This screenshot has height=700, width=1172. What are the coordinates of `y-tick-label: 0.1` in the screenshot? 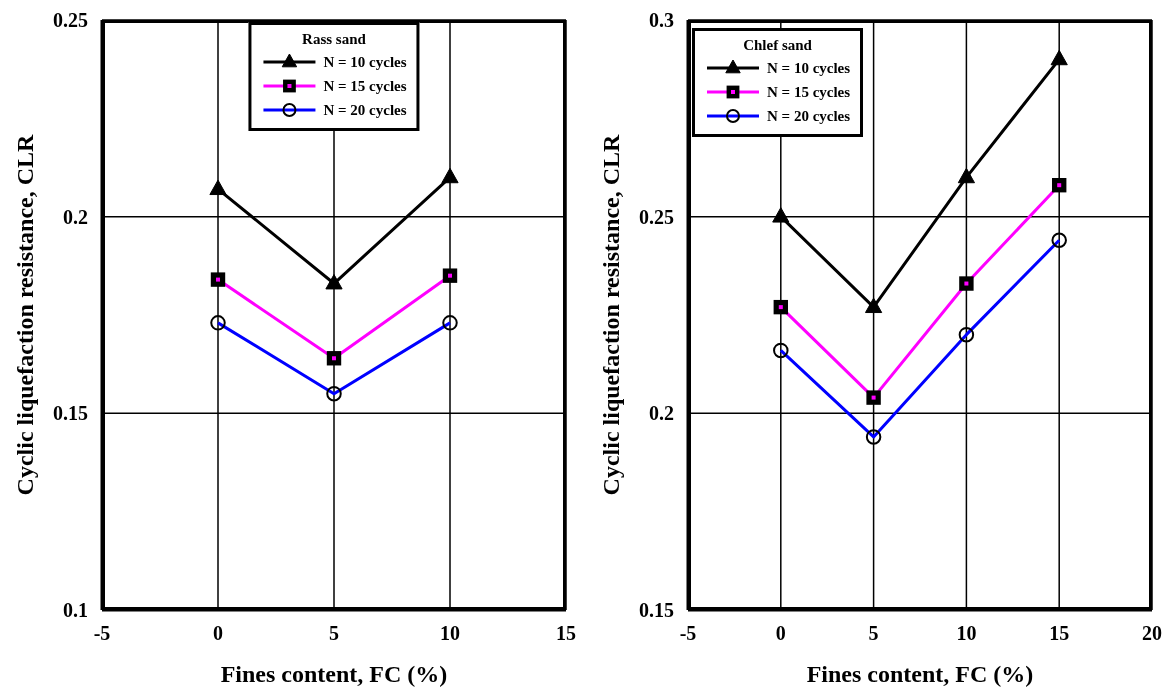 It's located at (75, 610).